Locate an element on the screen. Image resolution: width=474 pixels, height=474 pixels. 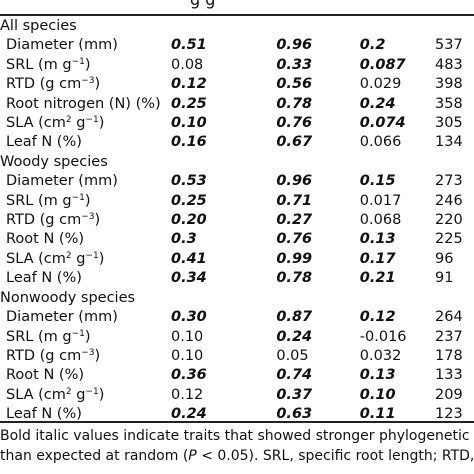
top-rule is located at coordinates (237, 15).